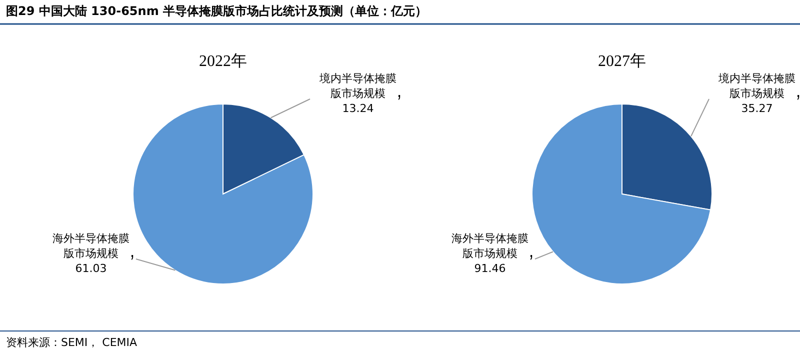 The image size is (800, 360). What do you see at coordinates (91, 268) in the screenshot?
I see `data-label: 61.03` at bounding box center [91, 268].